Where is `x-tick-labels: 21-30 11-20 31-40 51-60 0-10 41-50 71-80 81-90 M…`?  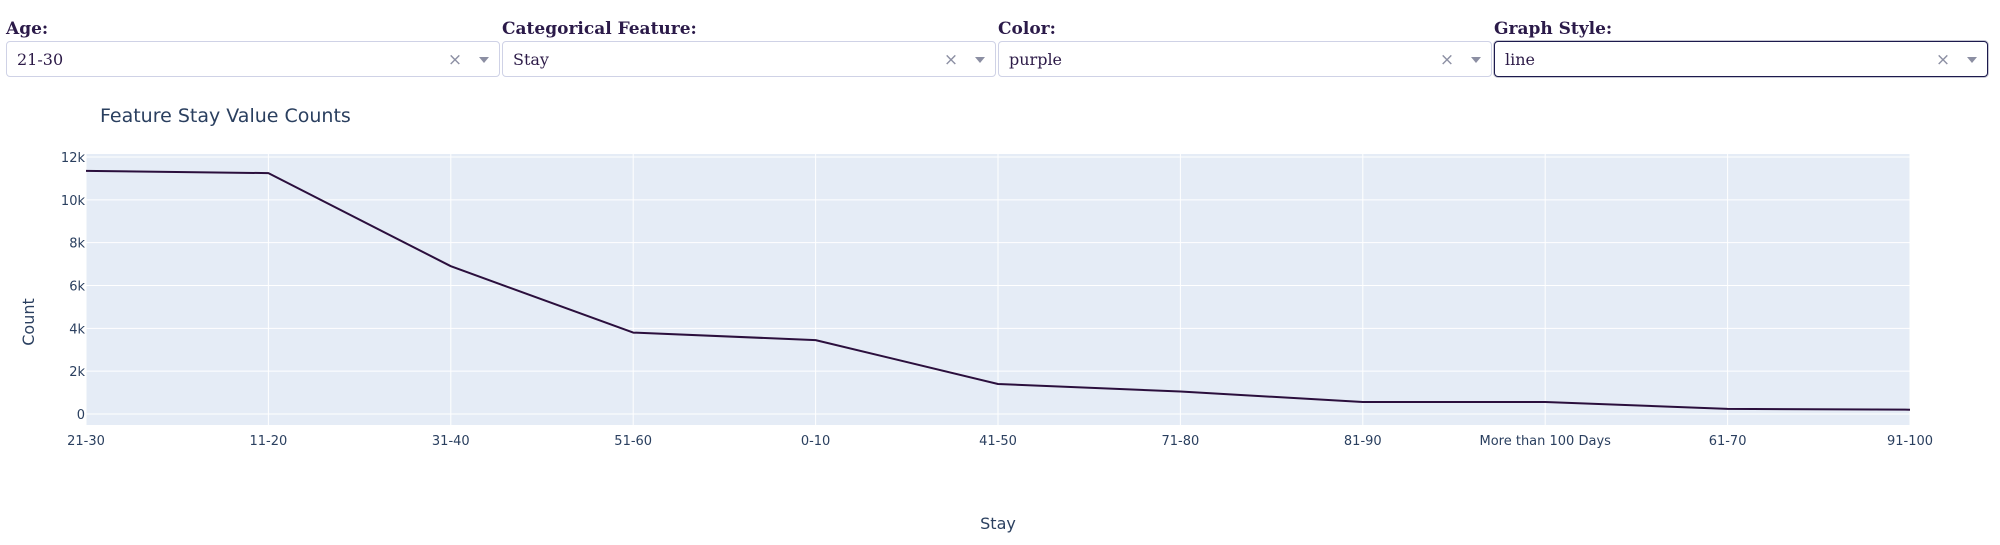 x-tick-labels: 21-30 11-20 31-40 51-60 0-10 41-50 71-80 81-90 M… is located at coordinates (1000, 441).